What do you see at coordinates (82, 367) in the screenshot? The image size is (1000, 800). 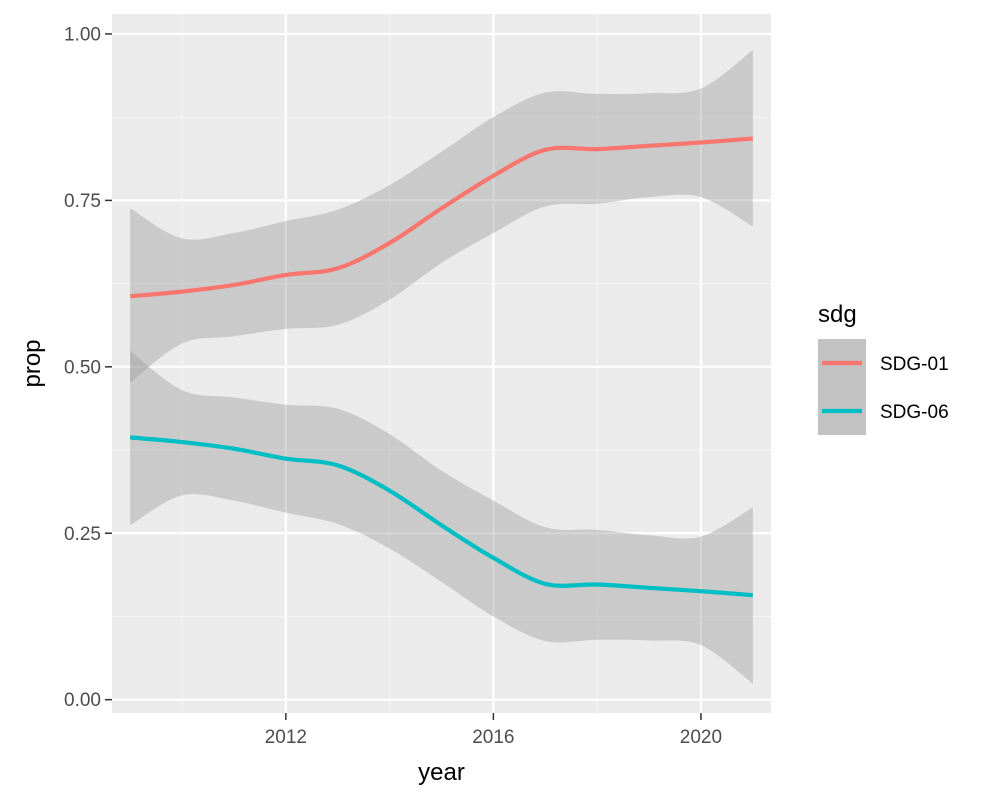 I see `y-tick-label: 0.50` at bounding box center [82, 367].